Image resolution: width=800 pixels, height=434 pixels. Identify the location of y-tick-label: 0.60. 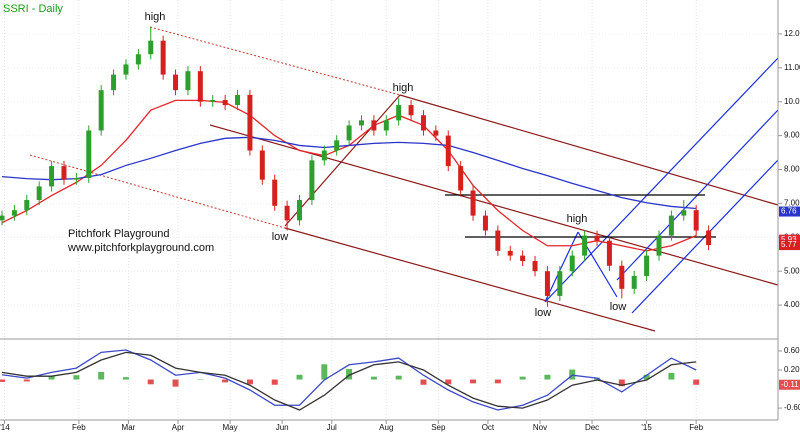
(792, 350).